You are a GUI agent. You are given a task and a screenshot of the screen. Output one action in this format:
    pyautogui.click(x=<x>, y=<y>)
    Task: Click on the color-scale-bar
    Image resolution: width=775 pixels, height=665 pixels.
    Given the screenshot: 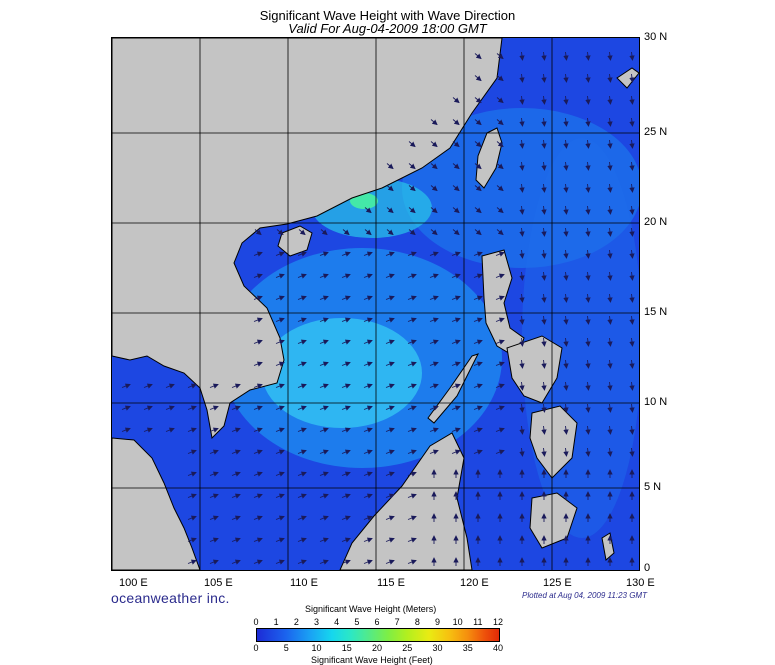 What is the action you would take?
    pyautogui.click(x=378, y=635)
    